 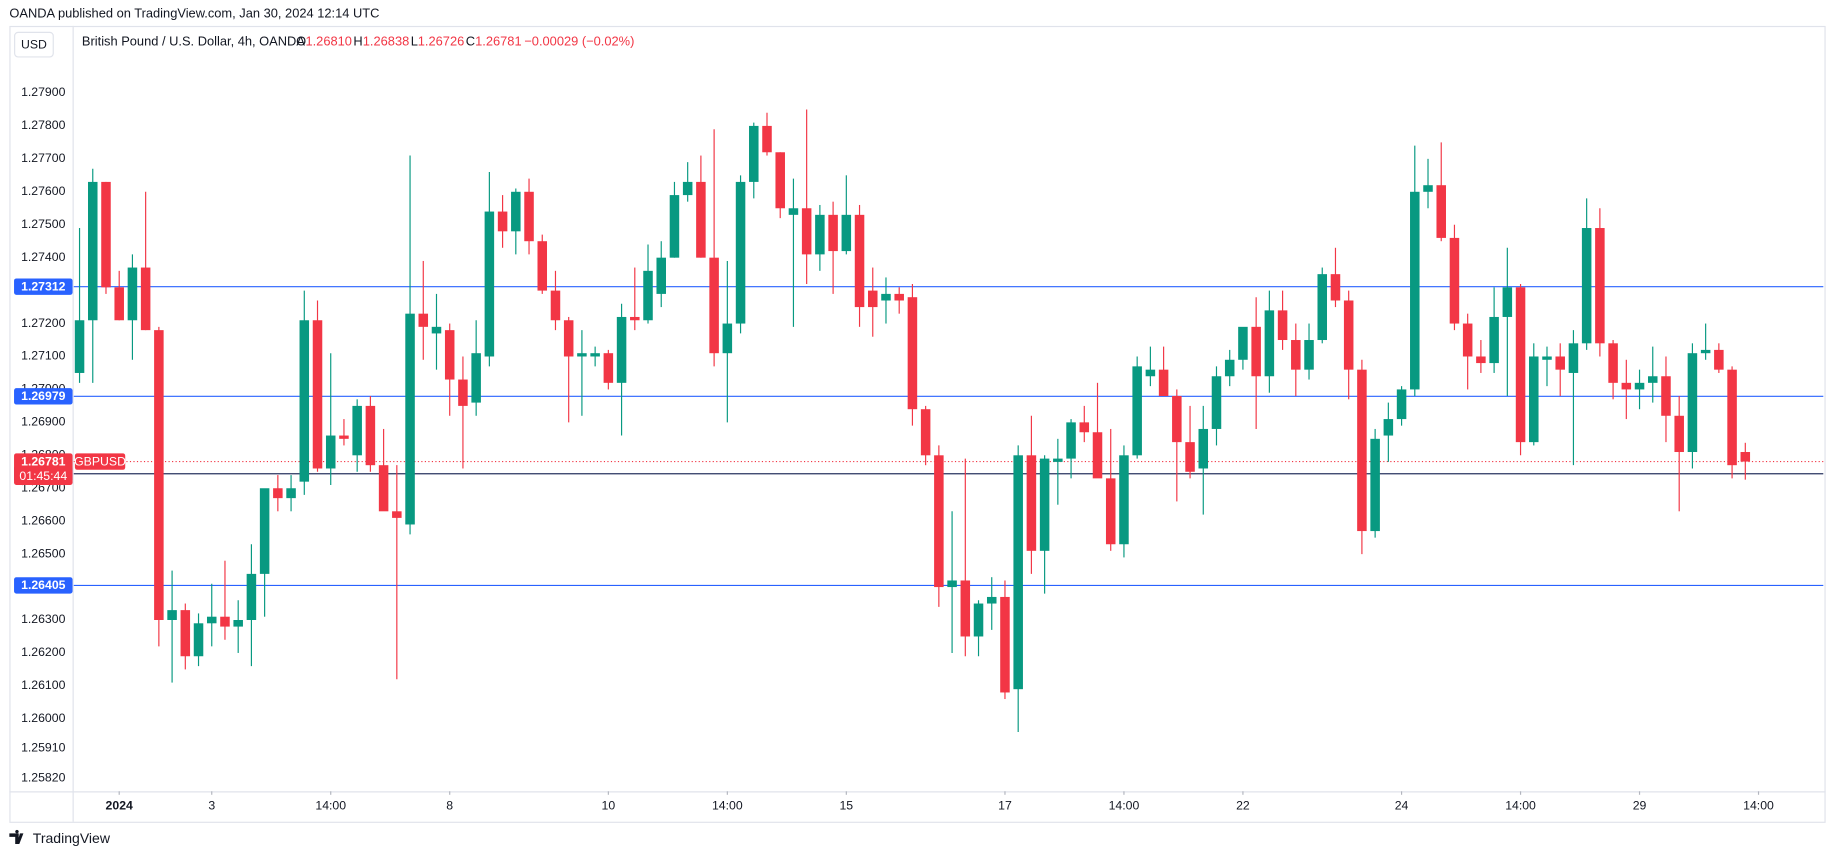 What do you see at coordinates (43, 476) in the screenshot?
I see `countdown-label: 01:45:44` at bounding box center [43, 476].